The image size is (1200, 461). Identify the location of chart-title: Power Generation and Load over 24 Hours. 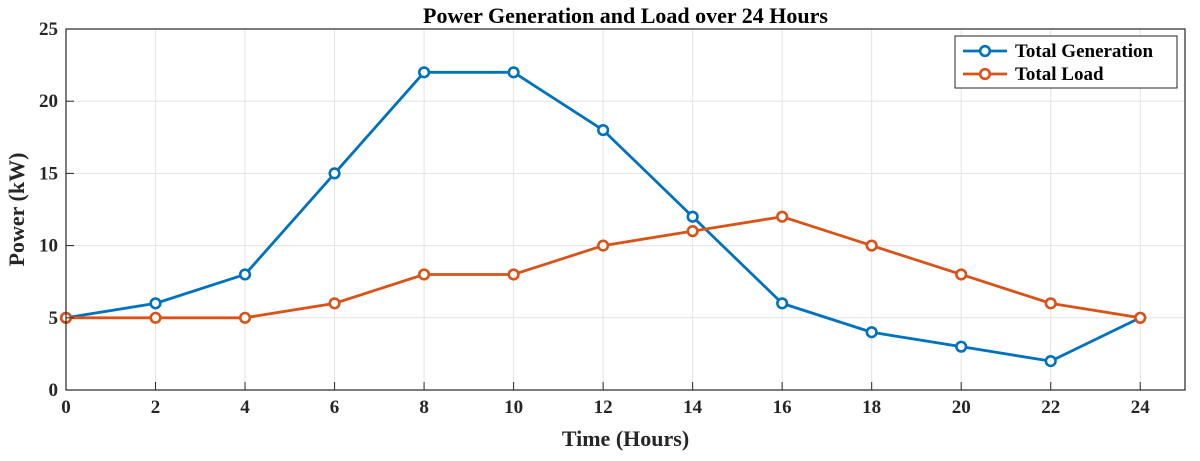
(625, 15).